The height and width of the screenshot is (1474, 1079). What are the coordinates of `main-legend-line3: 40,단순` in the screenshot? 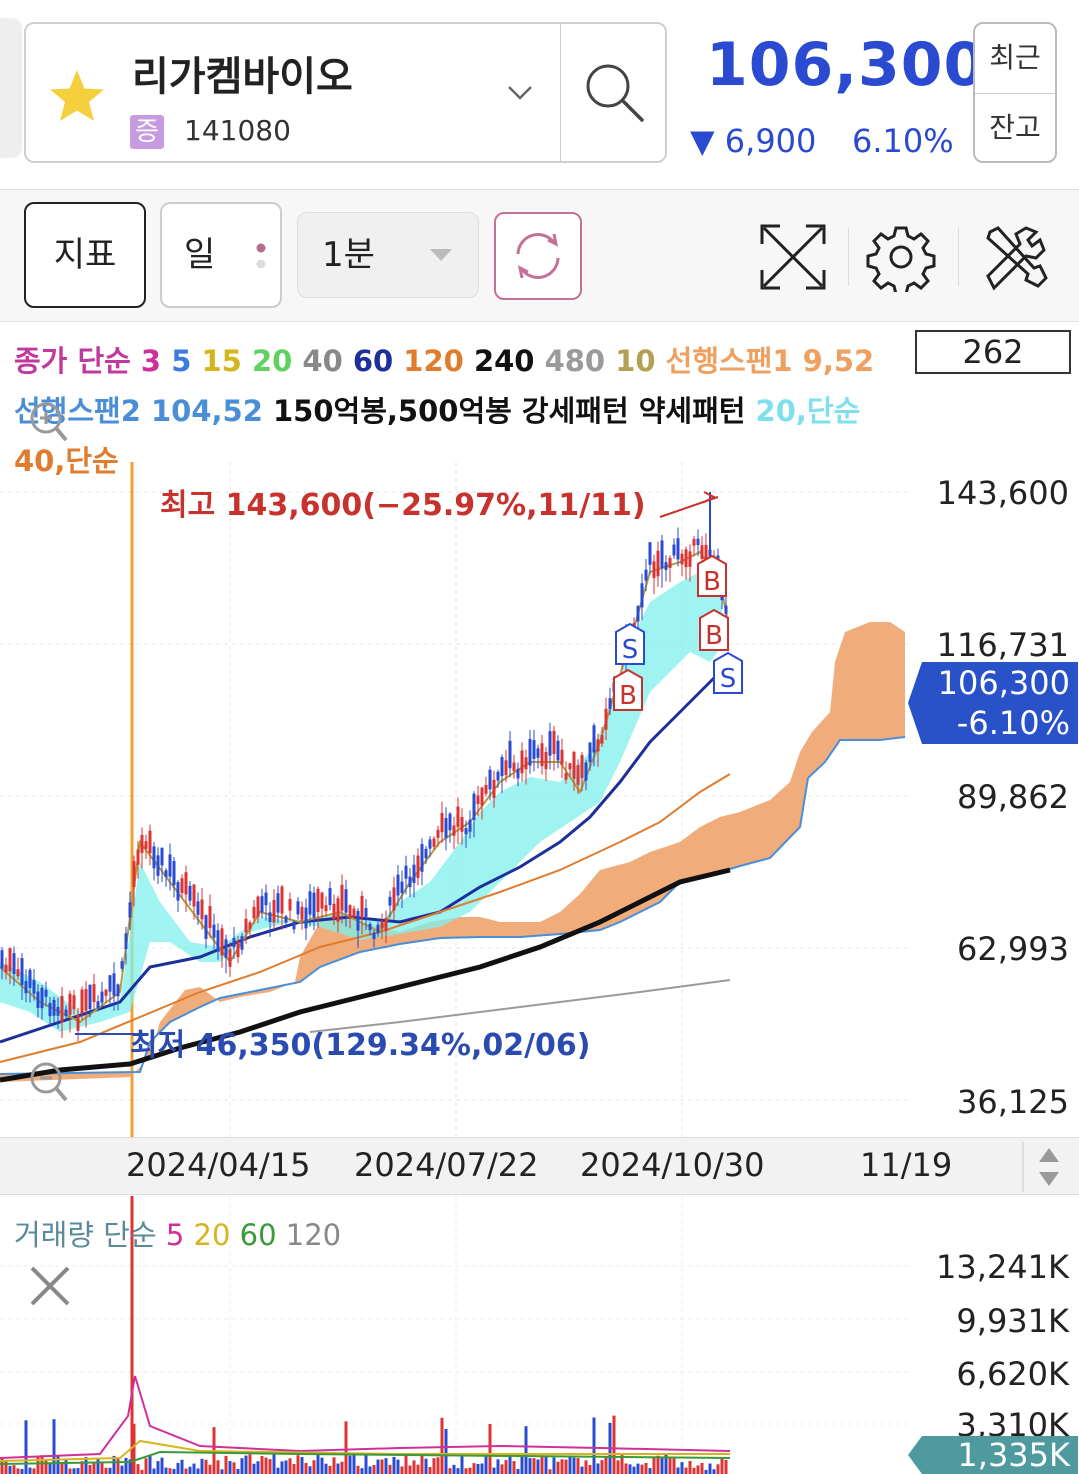 It's located at (66, 459).